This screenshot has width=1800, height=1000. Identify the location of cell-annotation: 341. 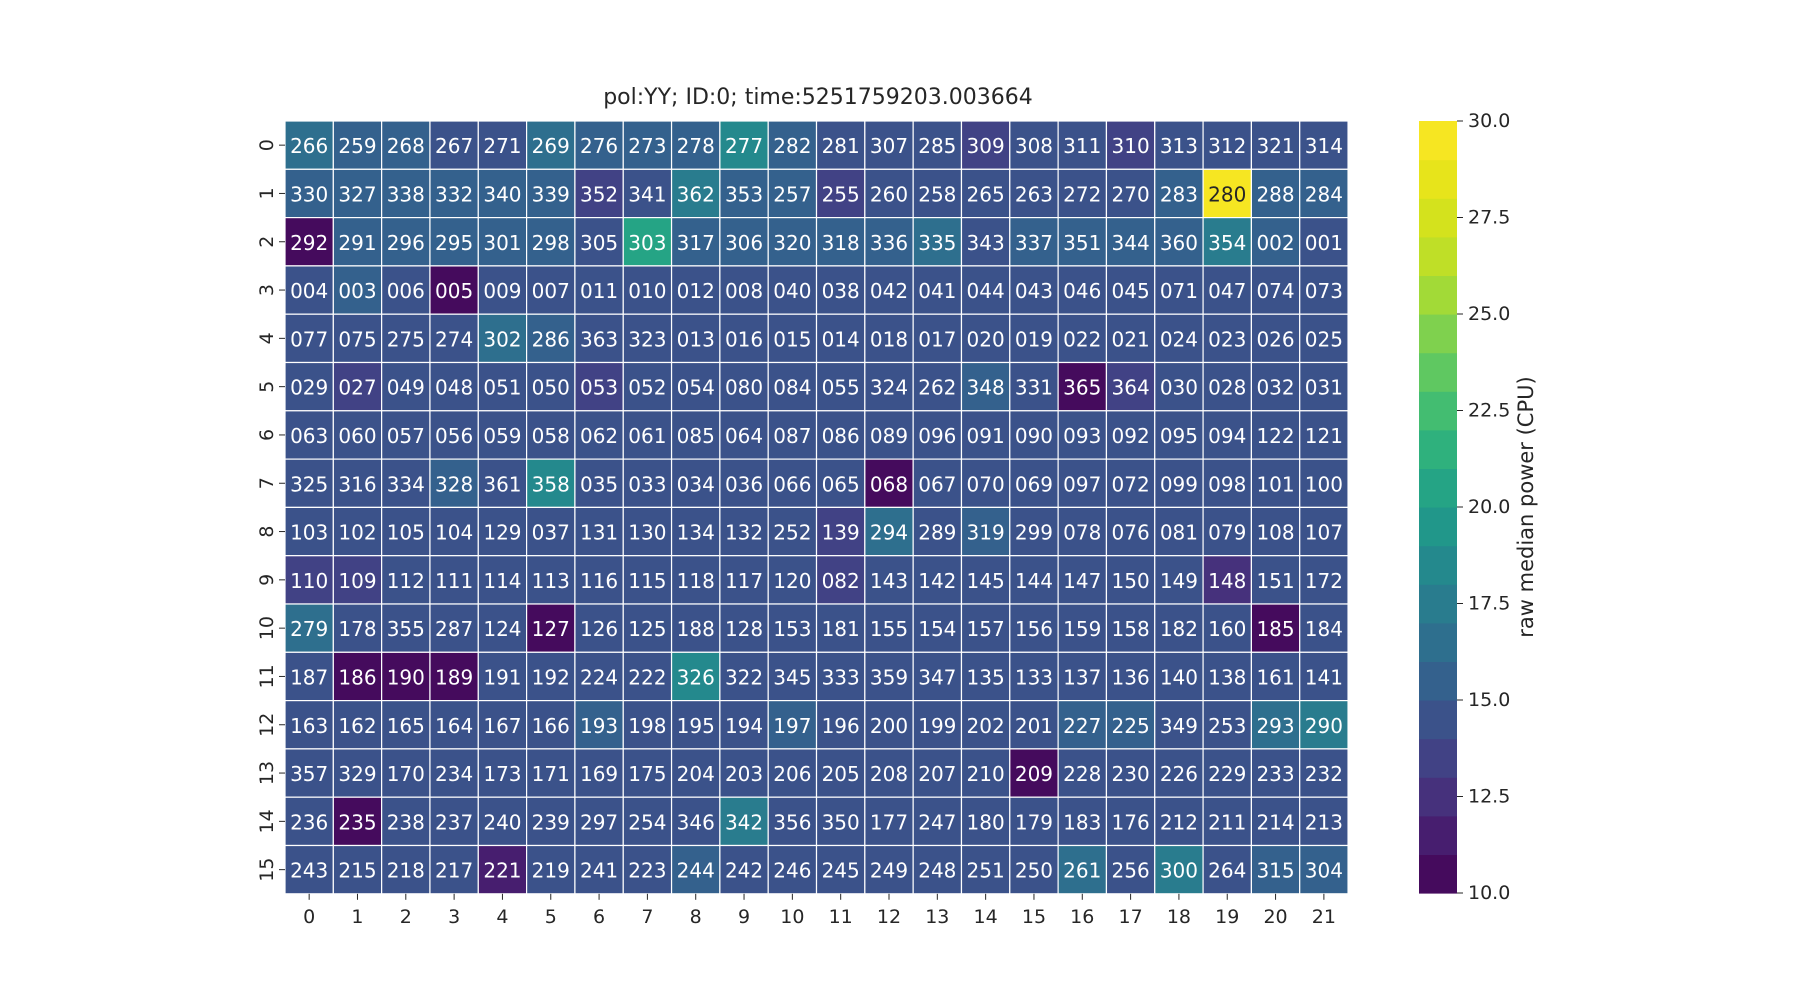
(647, 194).